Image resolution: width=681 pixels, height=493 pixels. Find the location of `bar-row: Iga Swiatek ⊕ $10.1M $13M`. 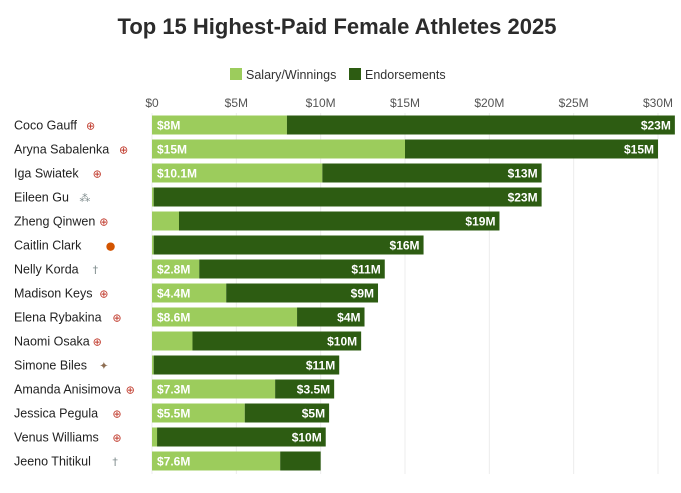

bar-row: Iga Swiatek ⊕ $10.1M $13M is located at coordinates (278, 173).